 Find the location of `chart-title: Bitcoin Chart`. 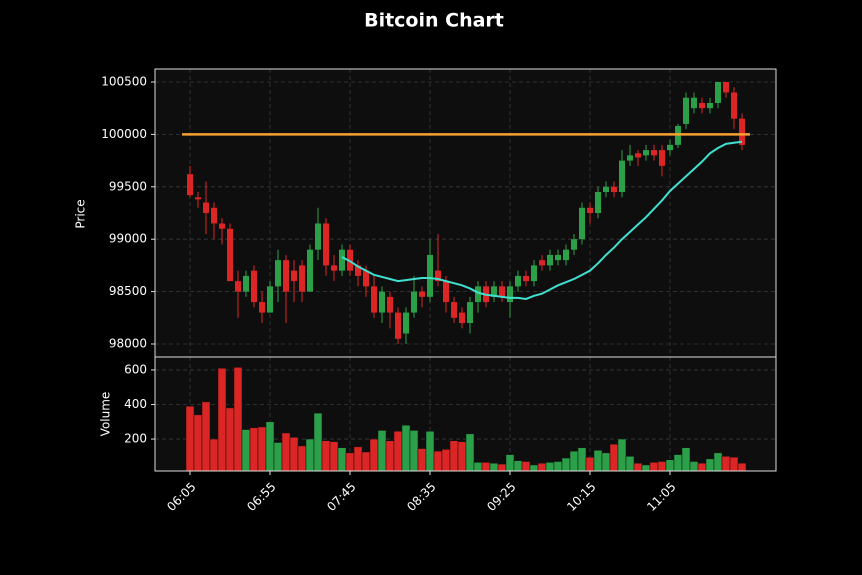

chart-title: Bitcoin Chart is located at coordinates (434, 21).